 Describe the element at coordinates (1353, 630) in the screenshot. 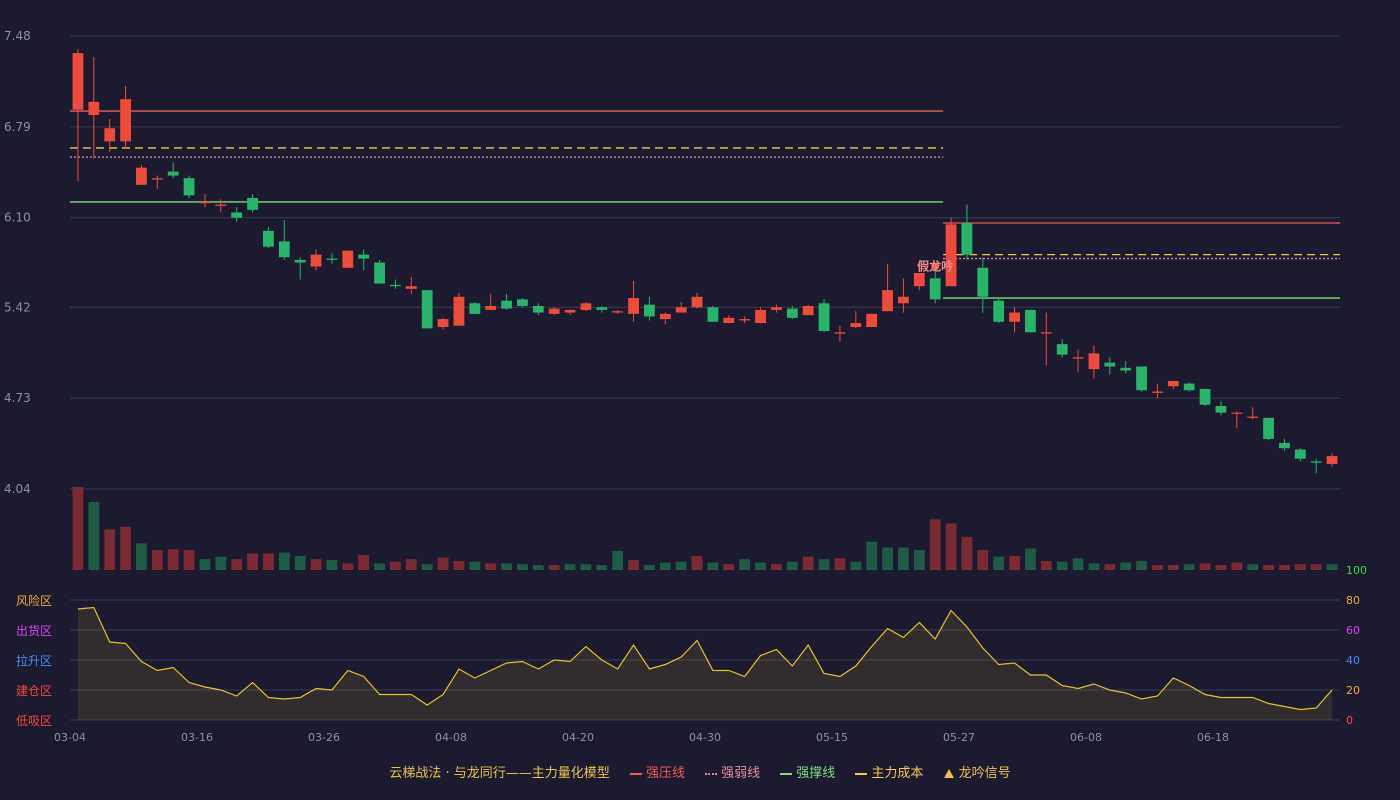

I see `indicator-tick-label: 60` at that location.